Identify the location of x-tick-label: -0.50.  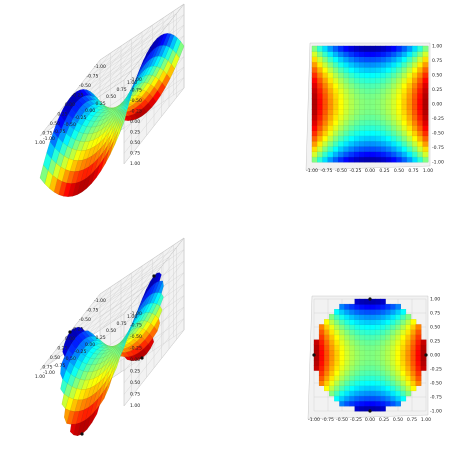
(342, 420).